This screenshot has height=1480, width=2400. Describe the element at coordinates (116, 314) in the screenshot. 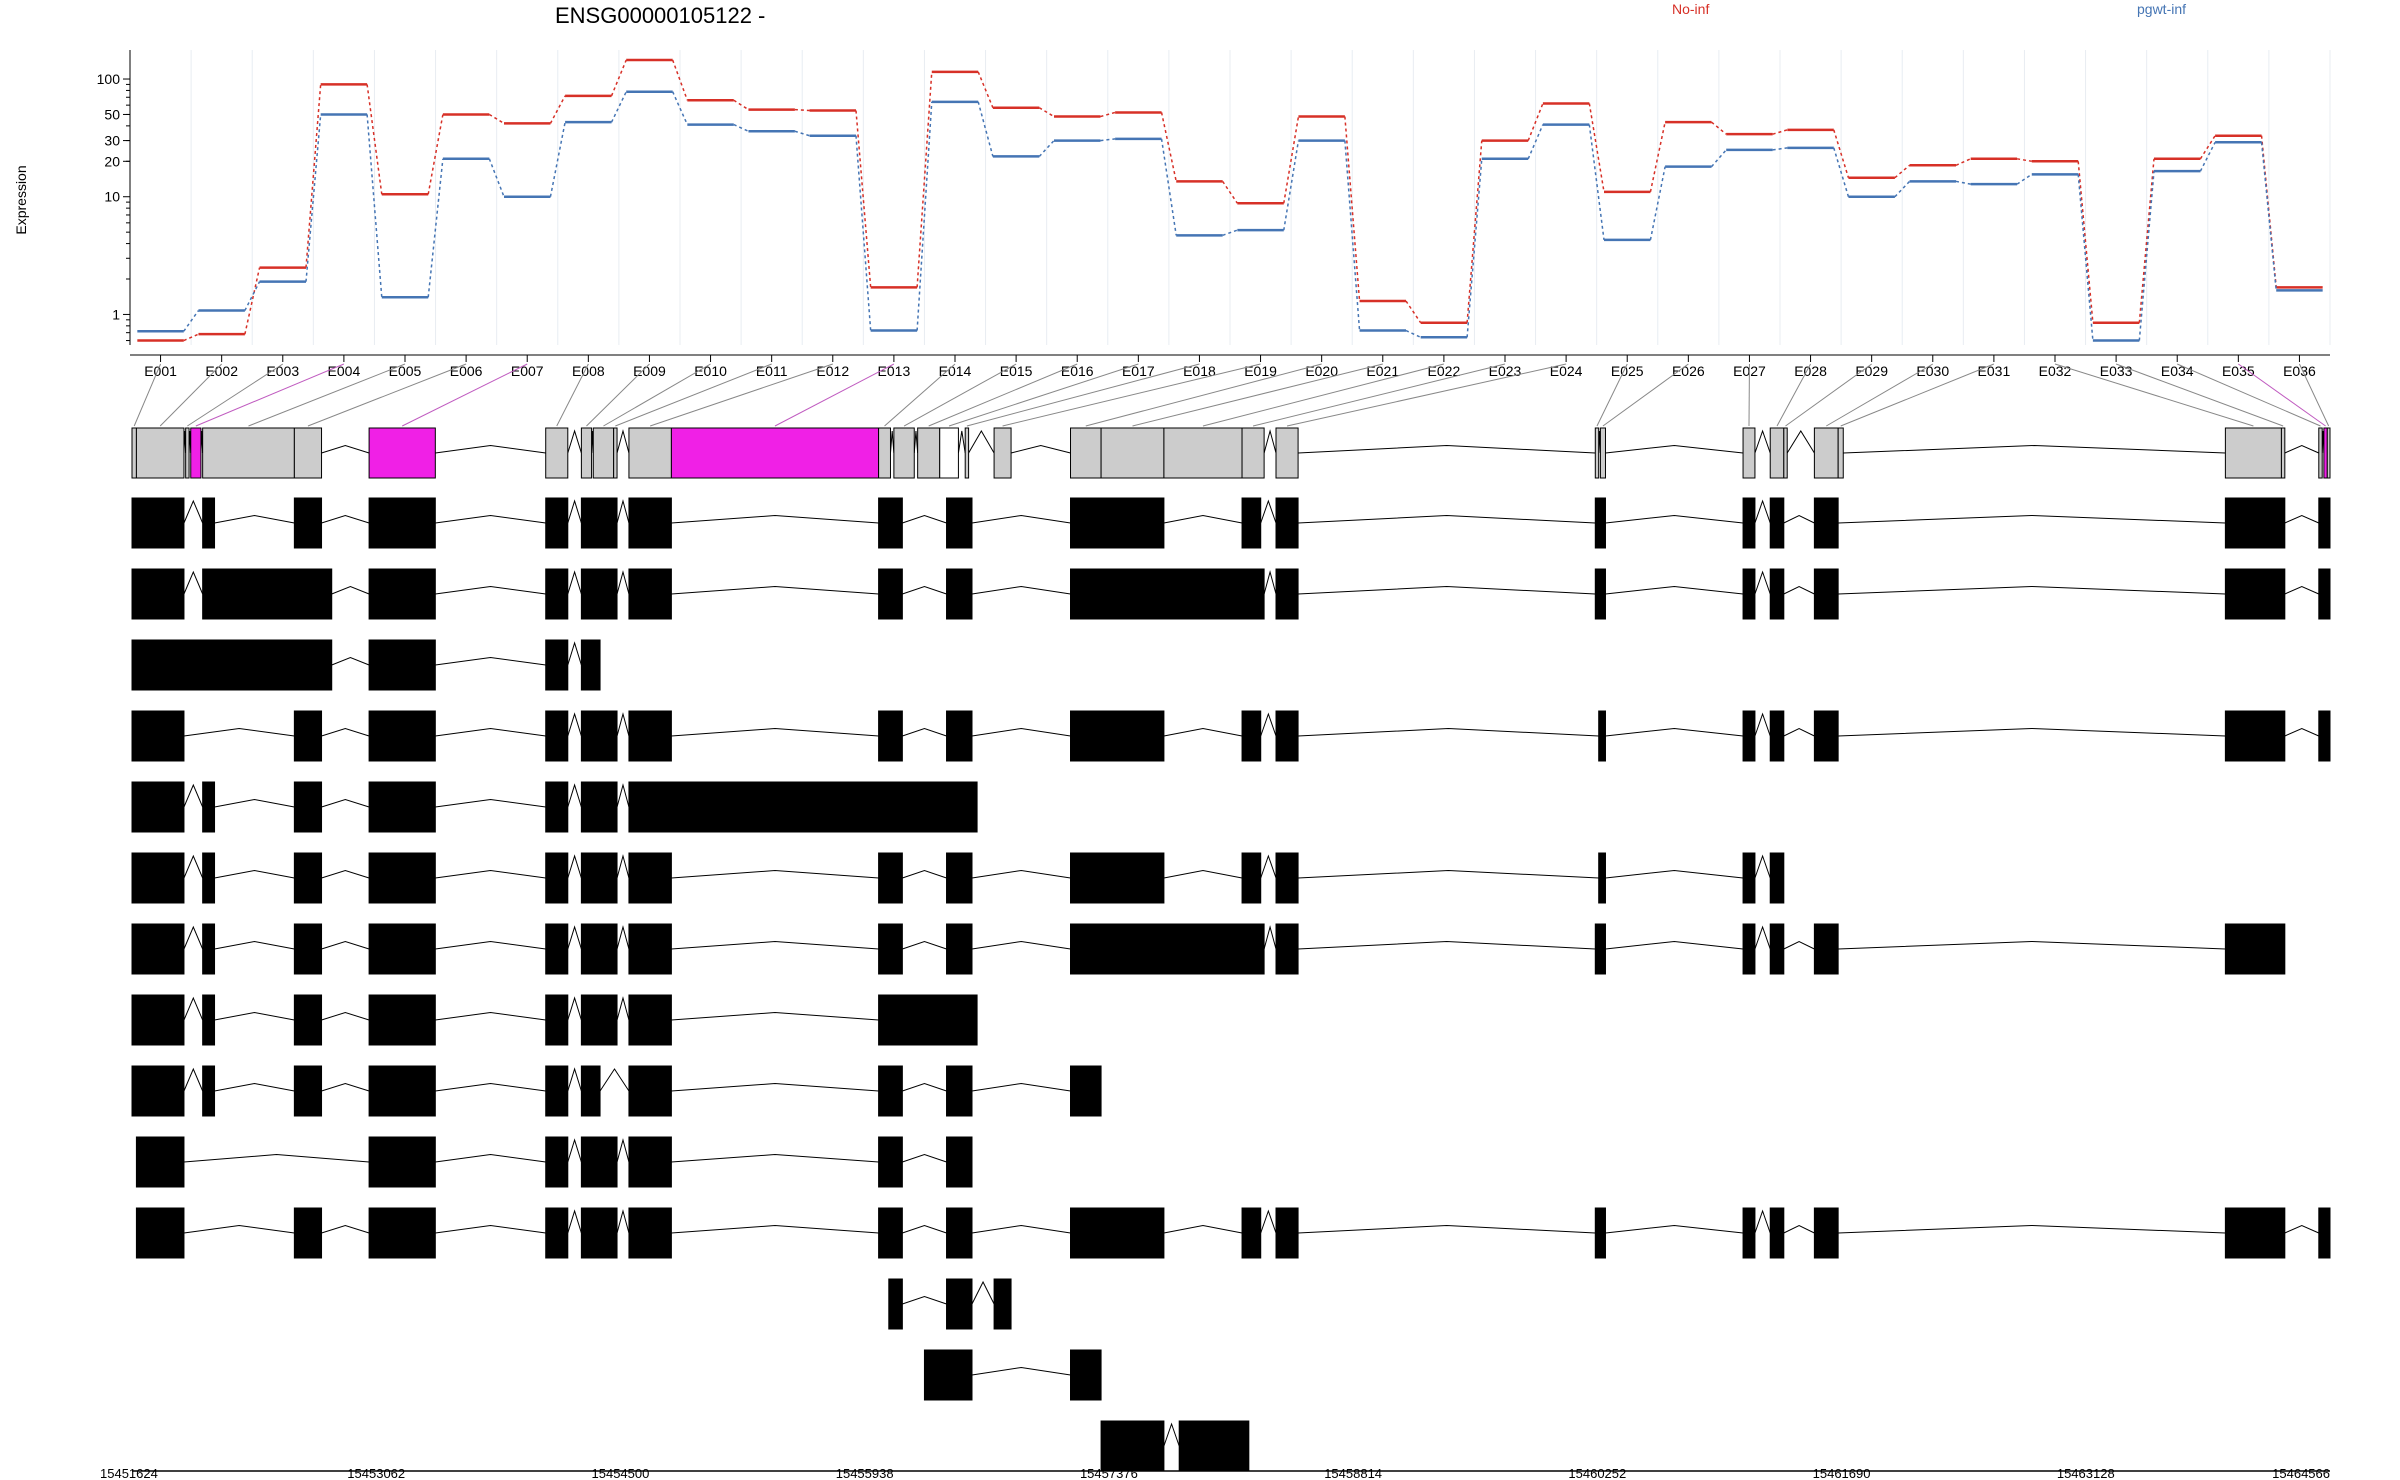

I see `y-tick-label: 1` at that location.